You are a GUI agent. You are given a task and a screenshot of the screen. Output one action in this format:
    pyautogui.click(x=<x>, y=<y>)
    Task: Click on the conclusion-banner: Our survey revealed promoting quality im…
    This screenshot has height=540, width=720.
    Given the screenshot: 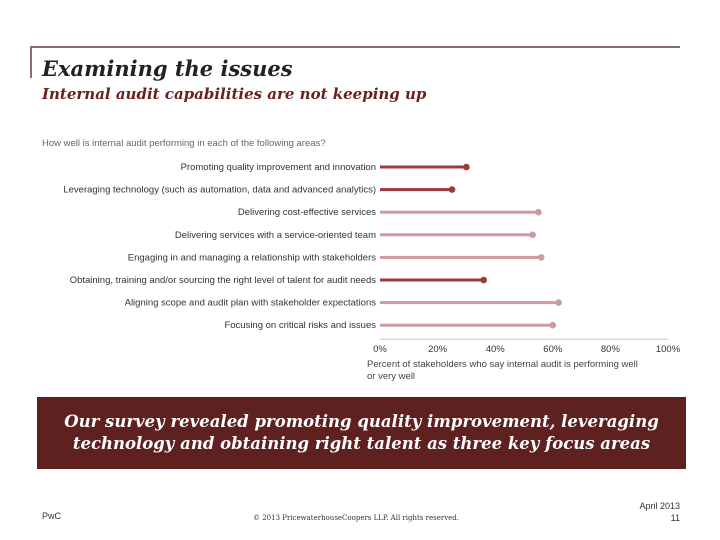 What is the action you would take?
    pyautogui.click(x=361, y=433)
    